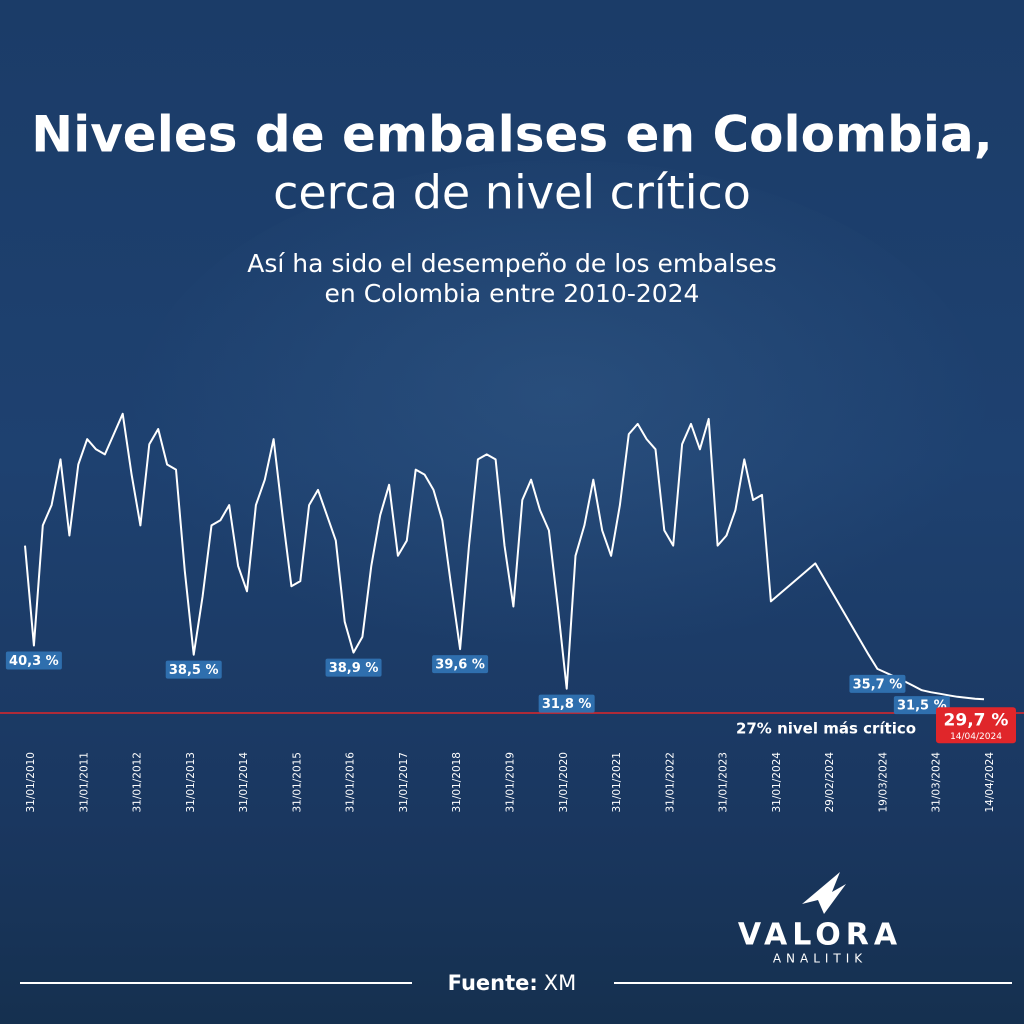  Describe the element at coordinates (31, 782) in the screenshot. I see `x-tick-label: 31/01/2010` at that location.